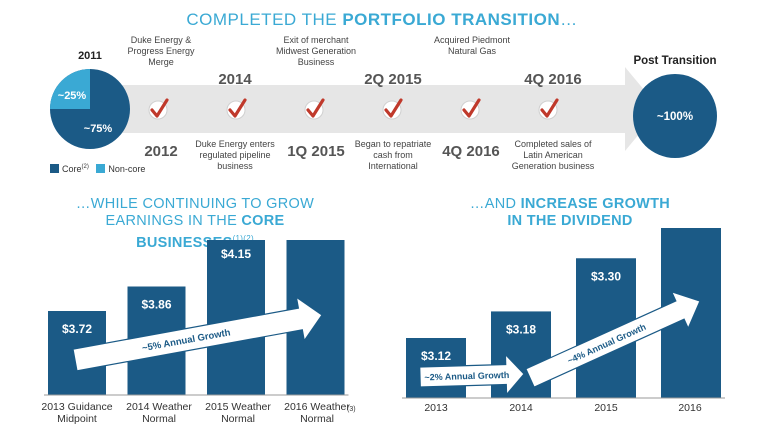 The image size is (764, 432). Describe the element at coordinates (436, 356) in the screenshot. I see `bar-value-label-1: $3.12` at that location.